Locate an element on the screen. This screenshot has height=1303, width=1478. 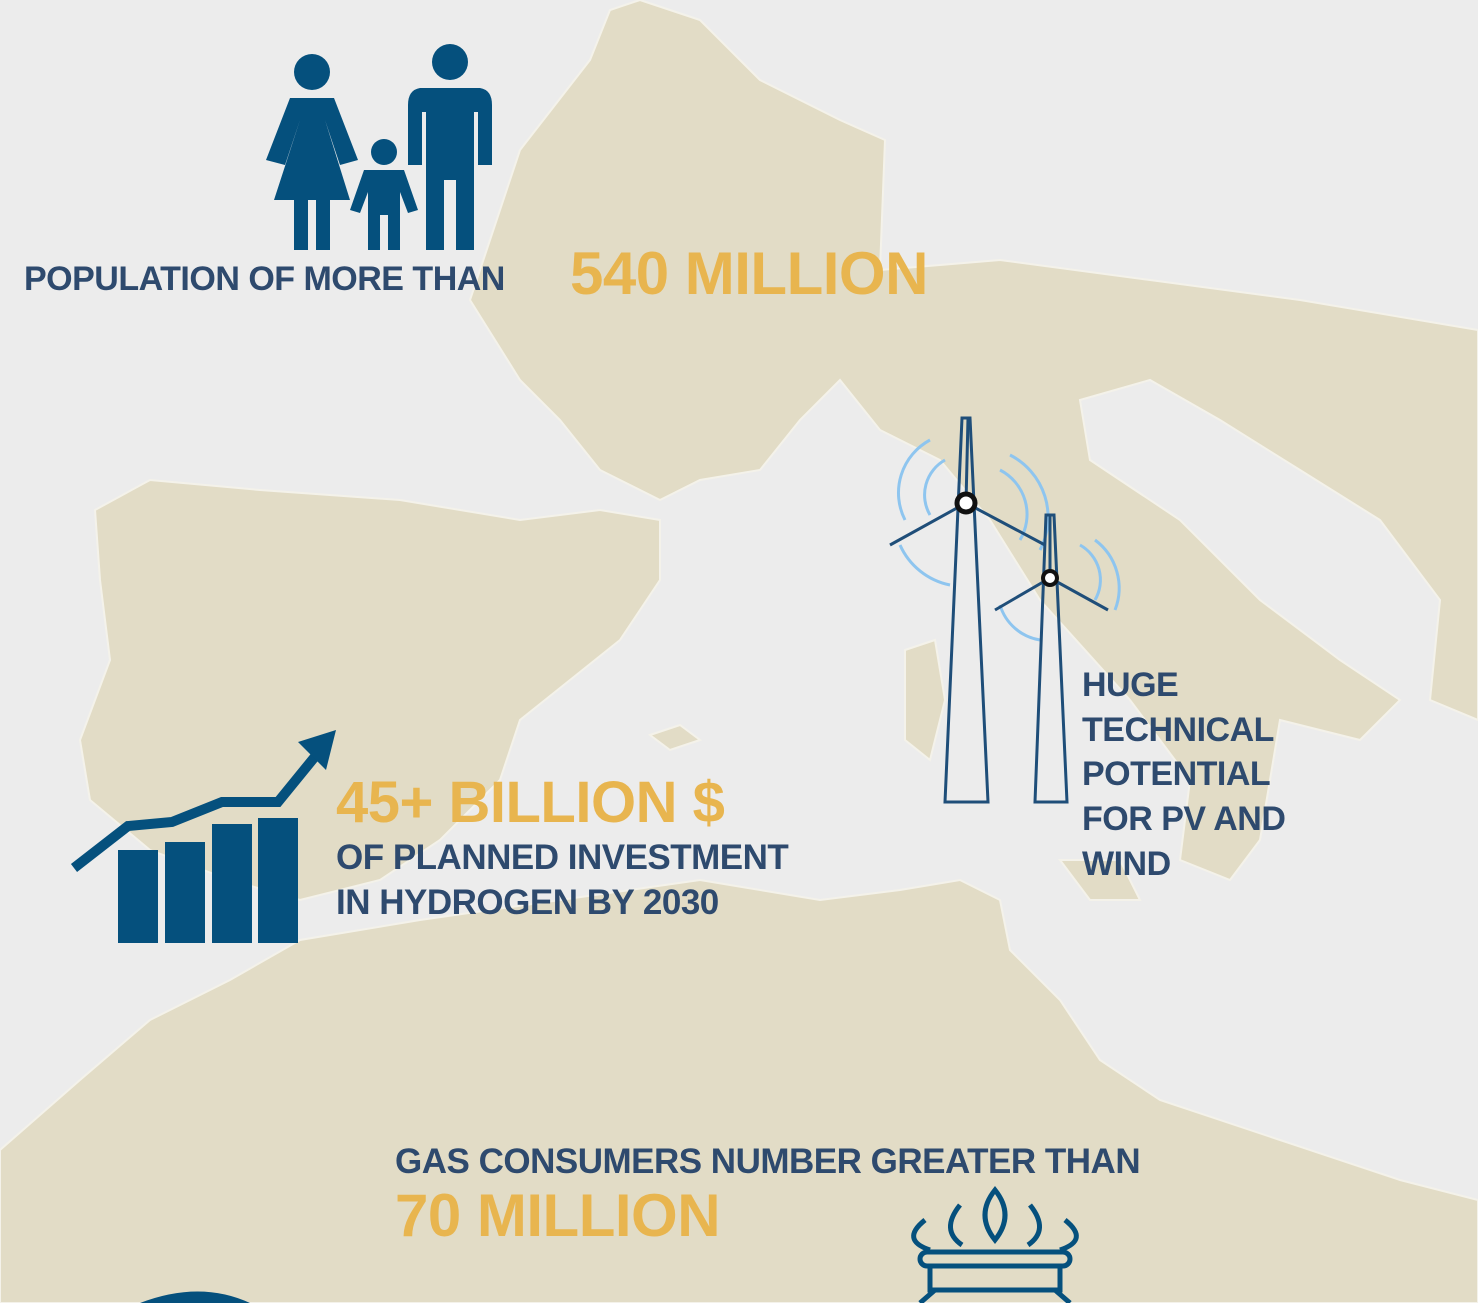
land-iberia is located at coordinates (369, 690).